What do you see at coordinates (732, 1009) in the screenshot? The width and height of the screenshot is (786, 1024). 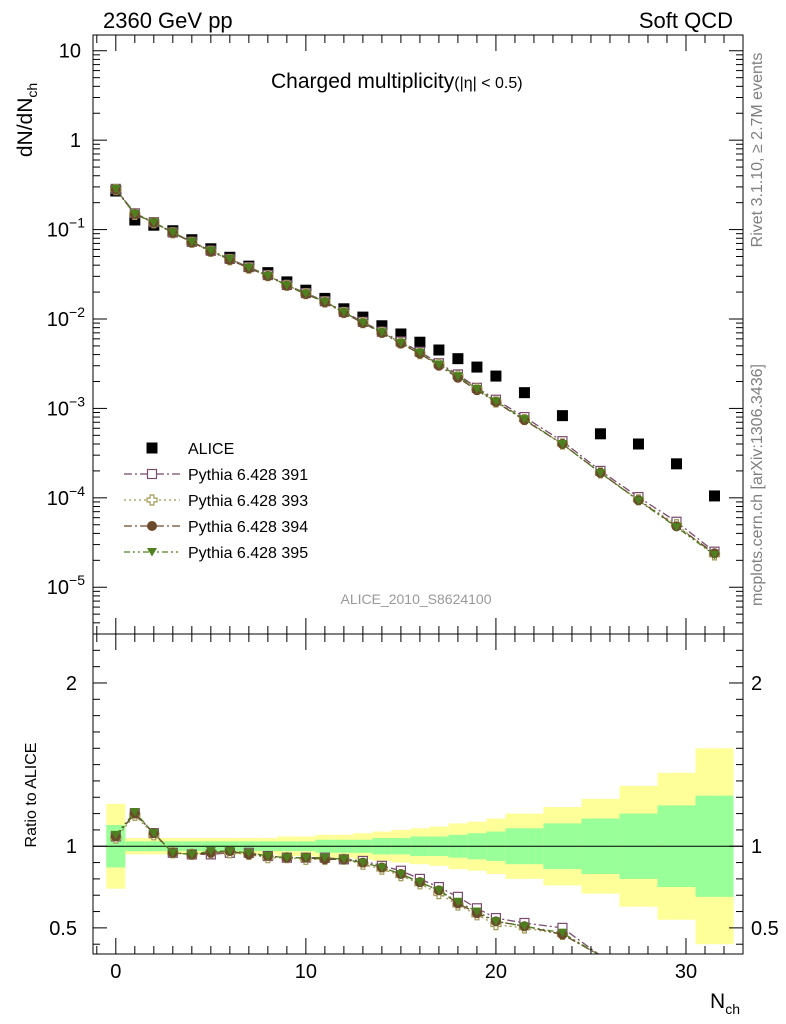 I see `x-axis-label-sub: ch` at bounding box center [732, 1009].